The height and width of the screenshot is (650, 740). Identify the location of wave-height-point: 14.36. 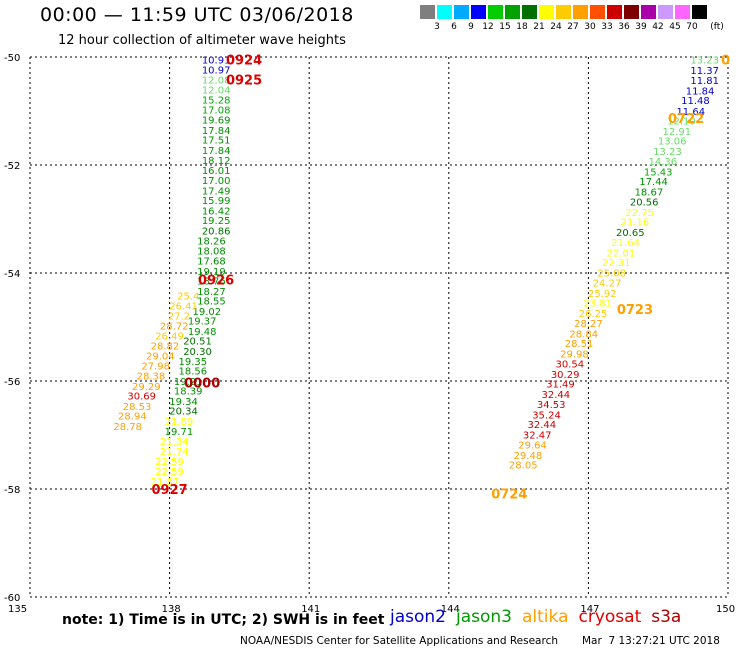
(663, 162).